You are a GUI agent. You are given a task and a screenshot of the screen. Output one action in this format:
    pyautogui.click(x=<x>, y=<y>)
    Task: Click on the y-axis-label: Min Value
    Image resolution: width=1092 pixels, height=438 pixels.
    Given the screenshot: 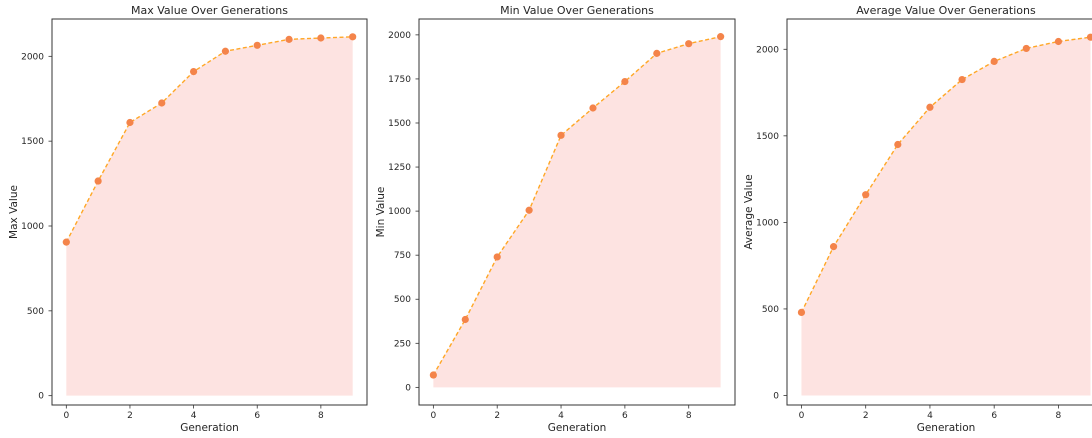 What is the action you would take?
    pyautogui.click(x=381, y=212)
    